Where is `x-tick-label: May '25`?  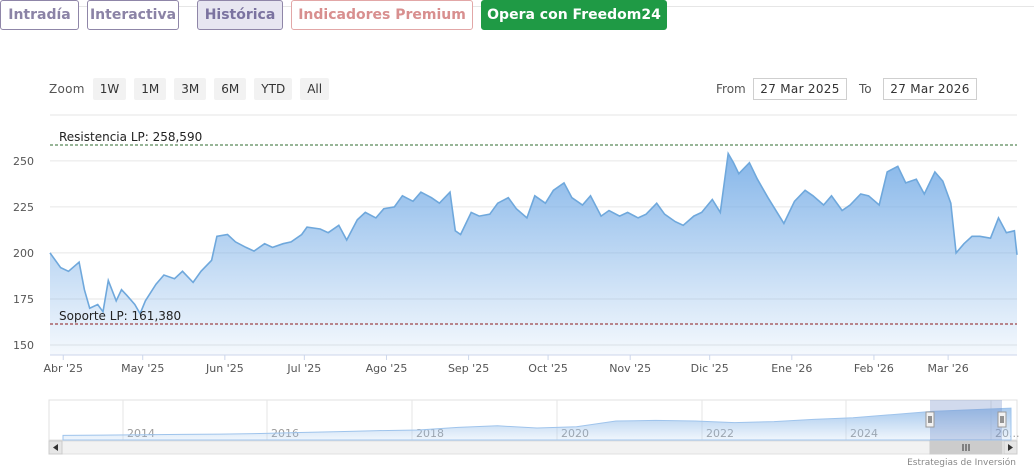
x-tick-label: May '25 is located at coordinates (142, 368).